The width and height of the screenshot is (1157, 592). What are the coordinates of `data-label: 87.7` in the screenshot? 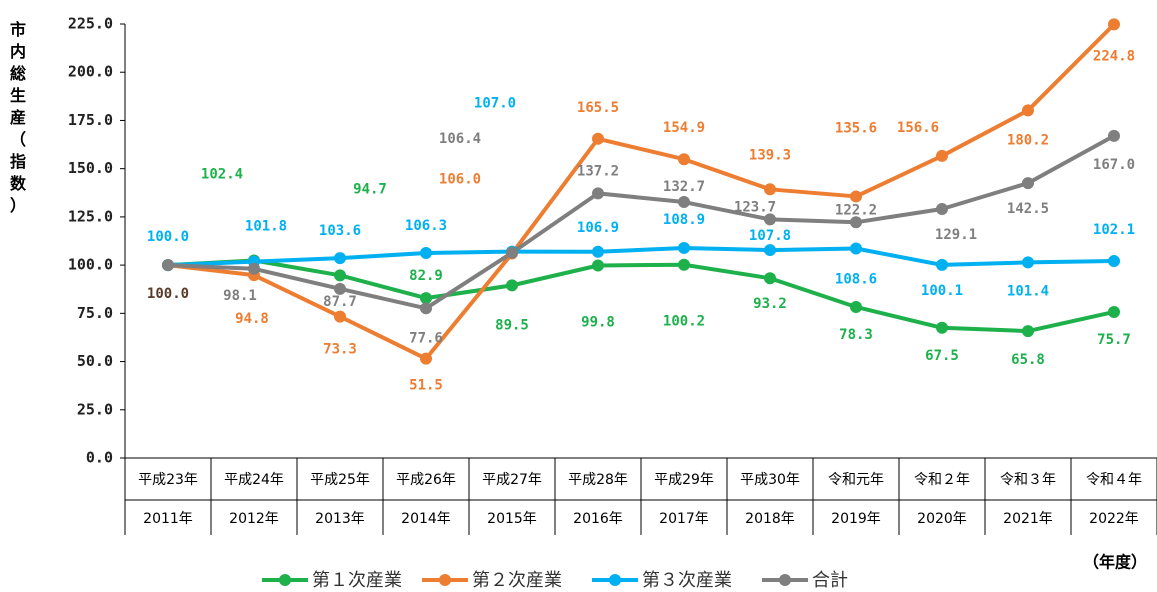 It's located at (340, 302).